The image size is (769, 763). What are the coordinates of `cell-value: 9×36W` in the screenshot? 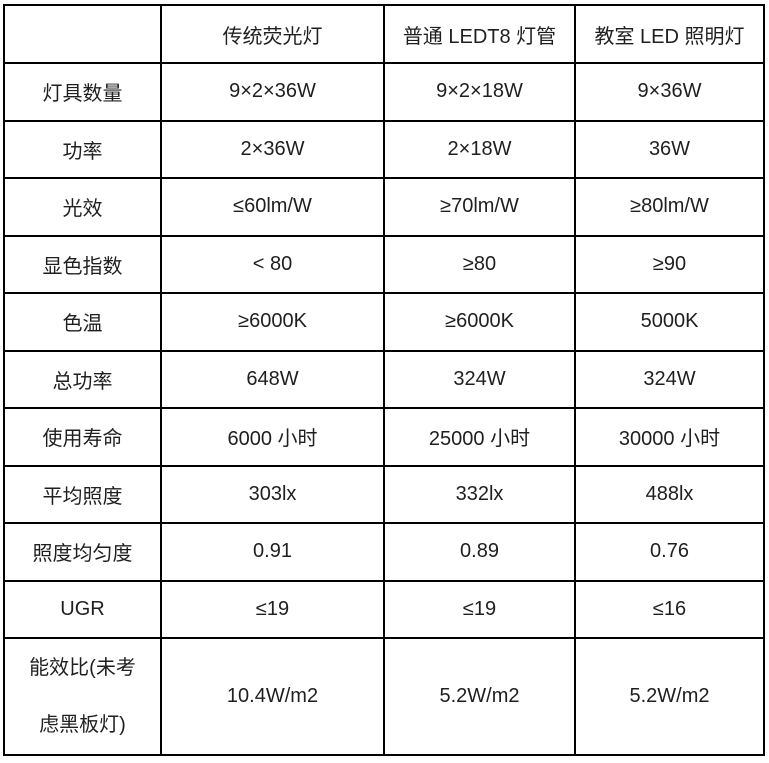 It's located at (669, 92).